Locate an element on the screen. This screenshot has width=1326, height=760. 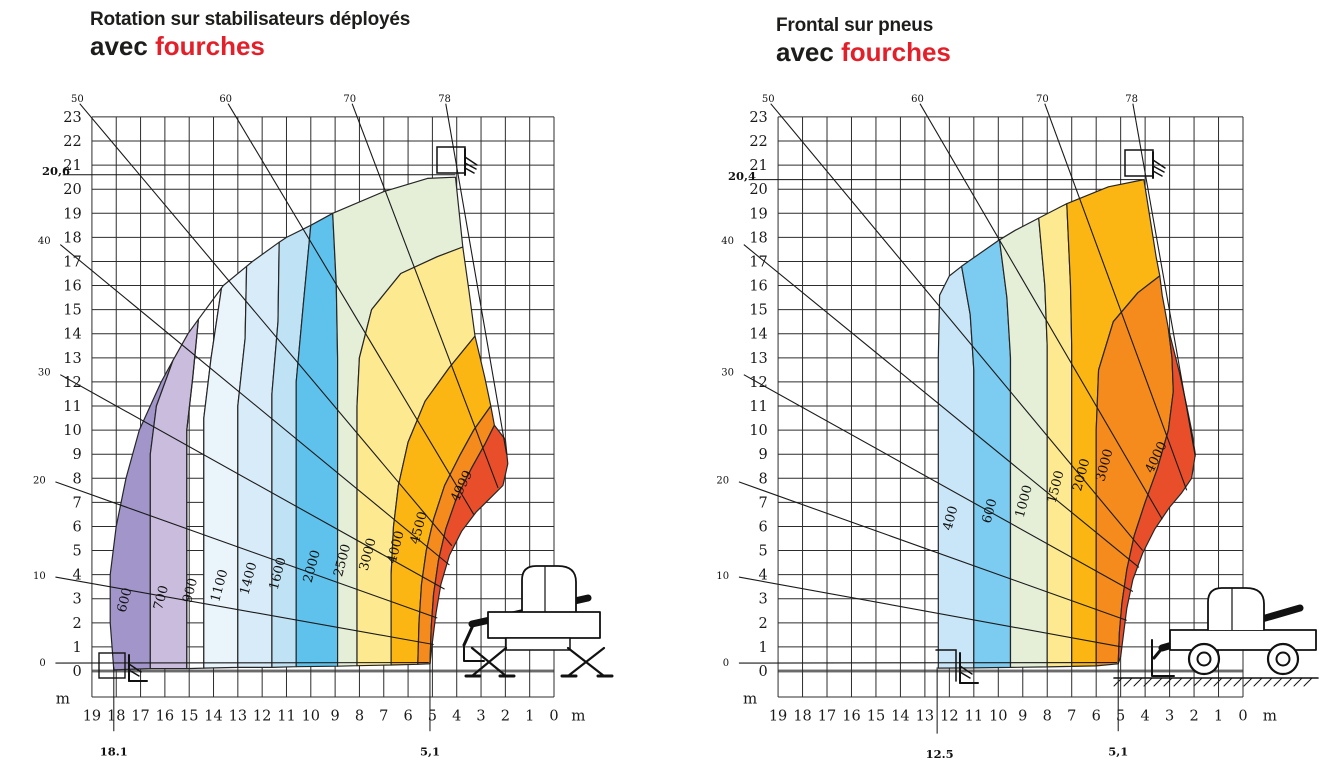
machine-wheels-illustration is located at coordinates (1216, 637).